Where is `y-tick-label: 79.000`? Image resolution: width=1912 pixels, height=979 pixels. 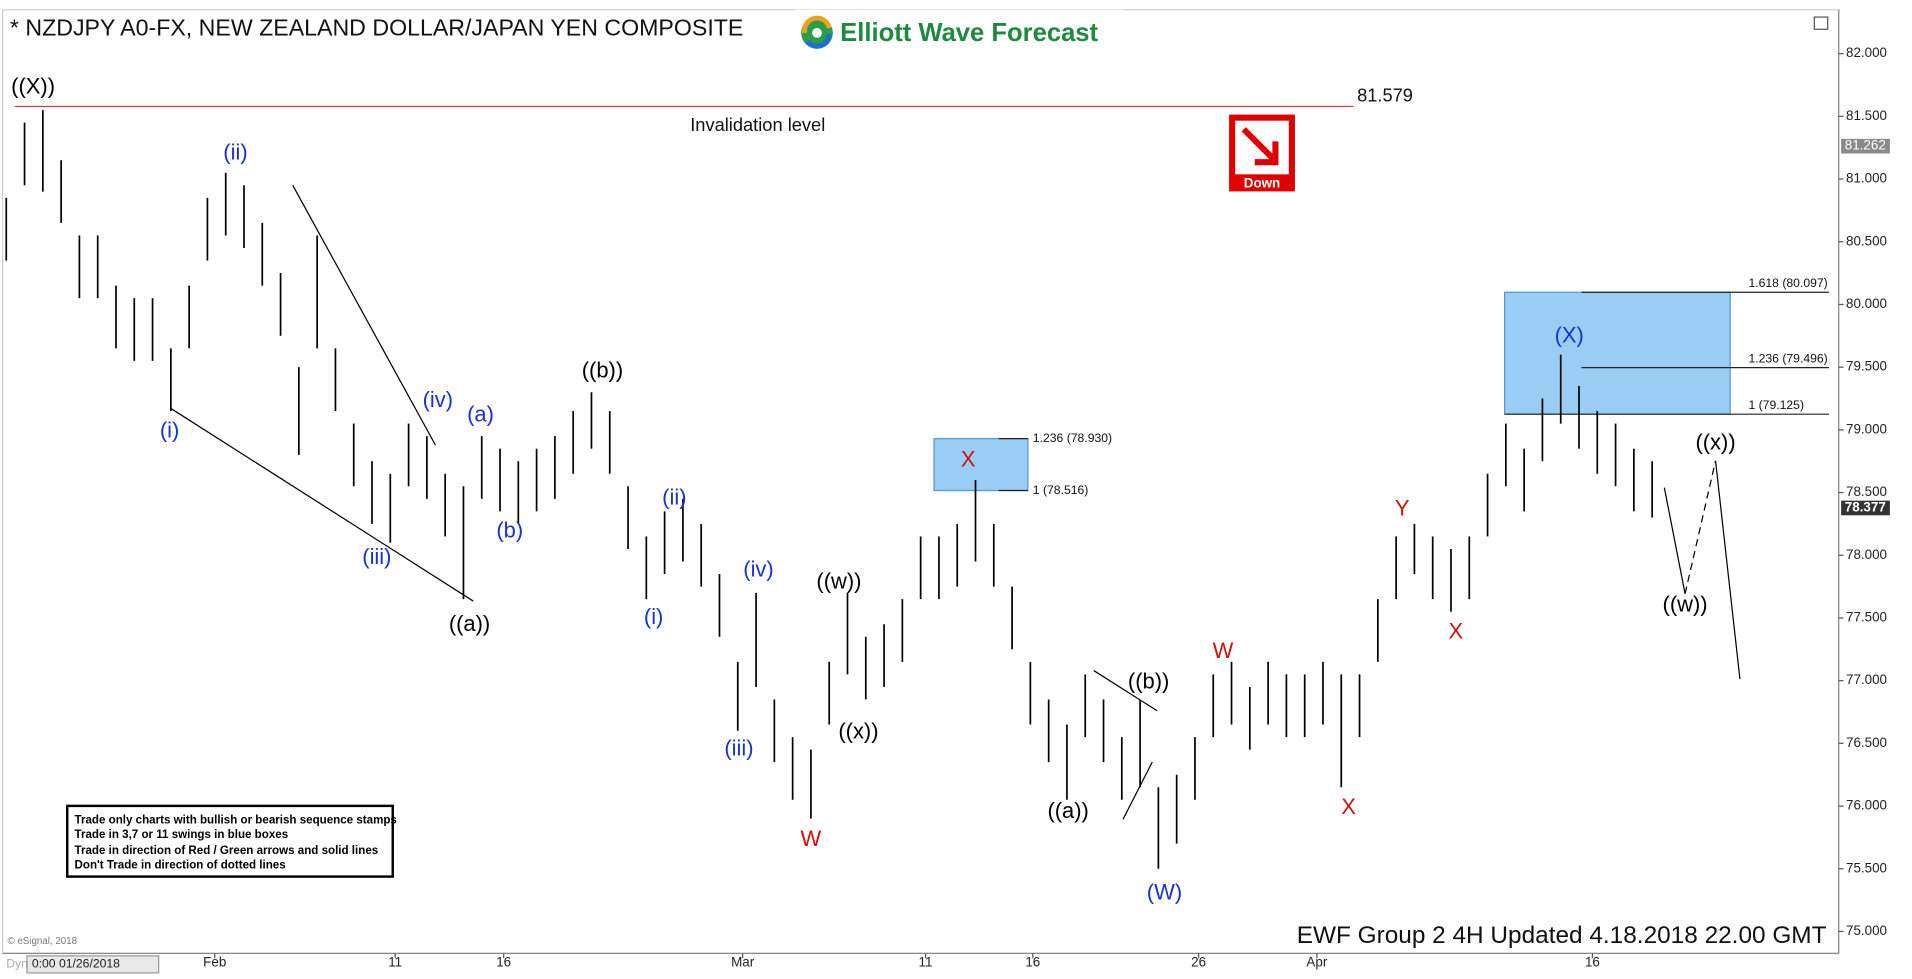
y-tick-label: 79.000 is located at coordinates (1866, 428).